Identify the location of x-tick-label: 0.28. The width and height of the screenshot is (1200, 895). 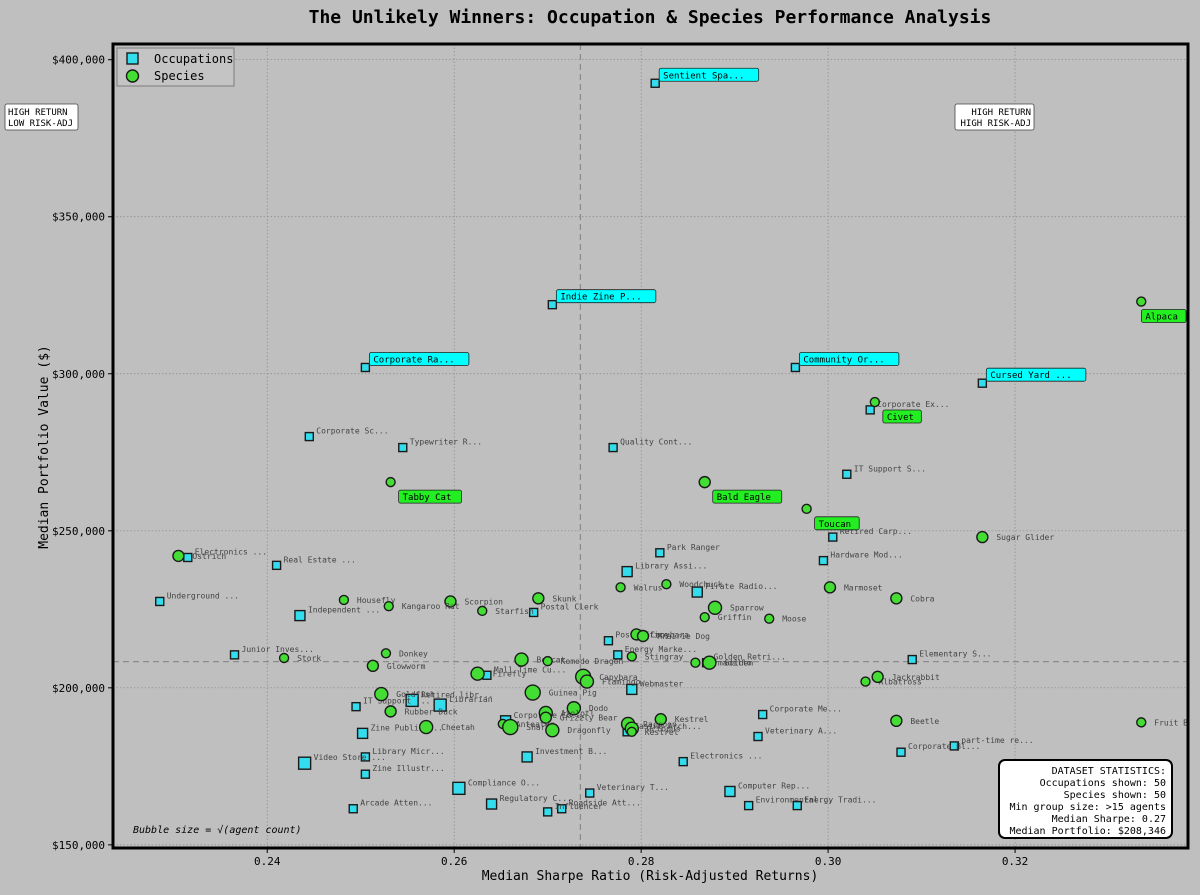
(641, 861).